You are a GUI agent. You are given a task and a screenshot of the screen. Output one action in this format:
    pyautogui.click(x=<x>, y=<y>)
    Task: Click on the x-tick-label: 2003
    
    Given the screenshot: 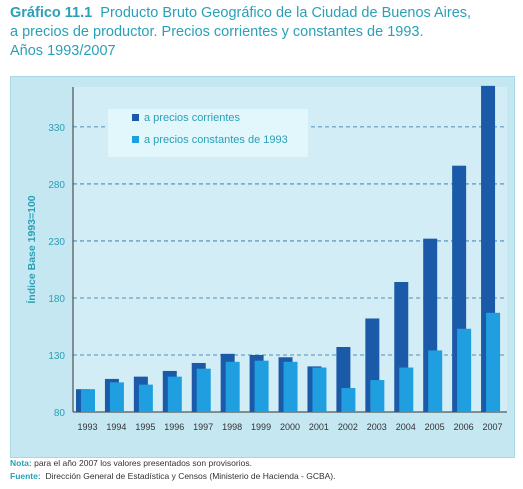 What is the action you would take?
    pyautogui.click(x=377, y=427)
    